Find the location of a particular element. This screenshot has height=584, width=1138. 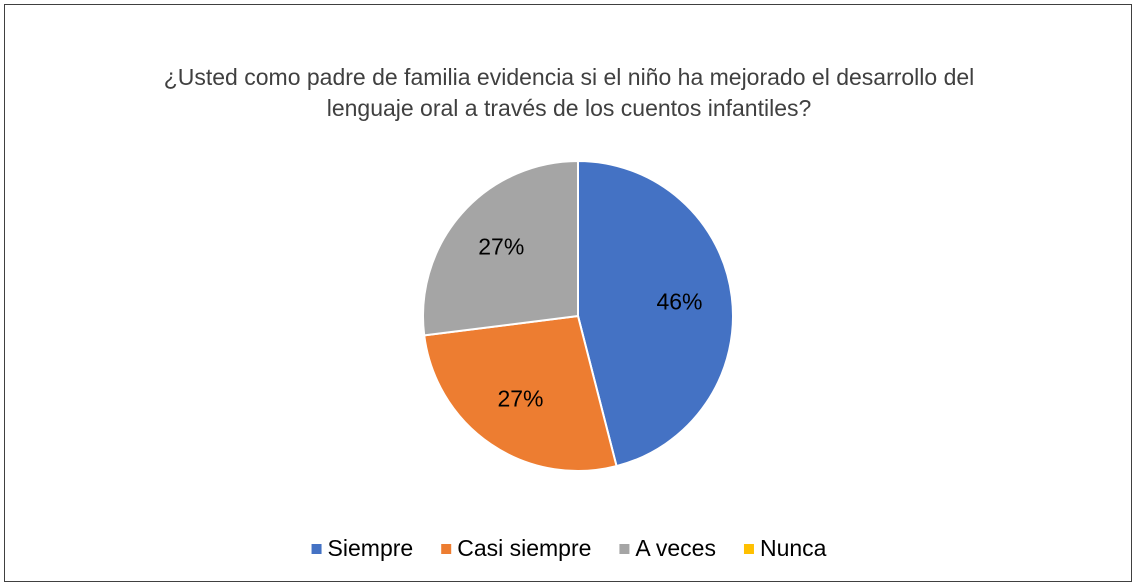

data-label: 46% is located at coordinates (679, 301).